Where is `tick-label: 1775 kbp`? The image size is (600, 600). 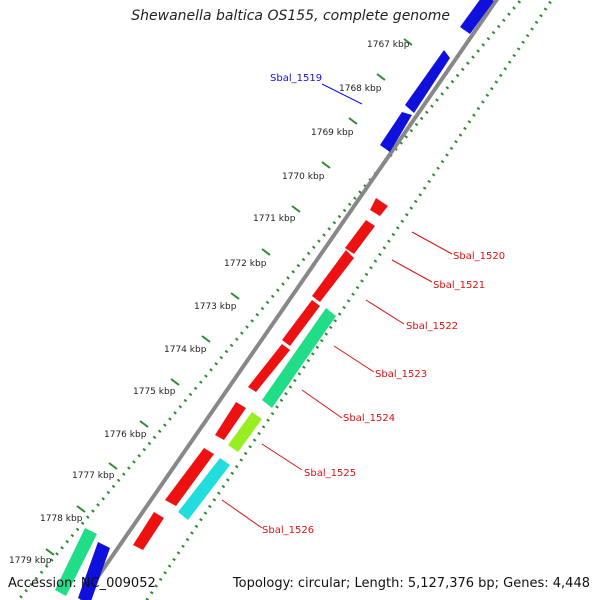
tick-label: 1775 kbp is located at coordinates (154, 392).